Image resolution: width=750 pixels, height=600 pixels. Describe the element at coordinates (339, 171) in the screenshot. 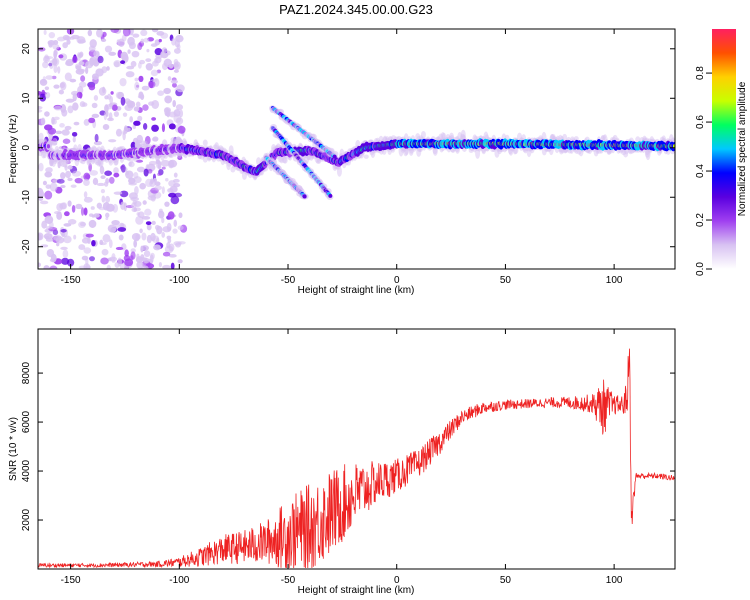

I see `ridge-halo` at that location.